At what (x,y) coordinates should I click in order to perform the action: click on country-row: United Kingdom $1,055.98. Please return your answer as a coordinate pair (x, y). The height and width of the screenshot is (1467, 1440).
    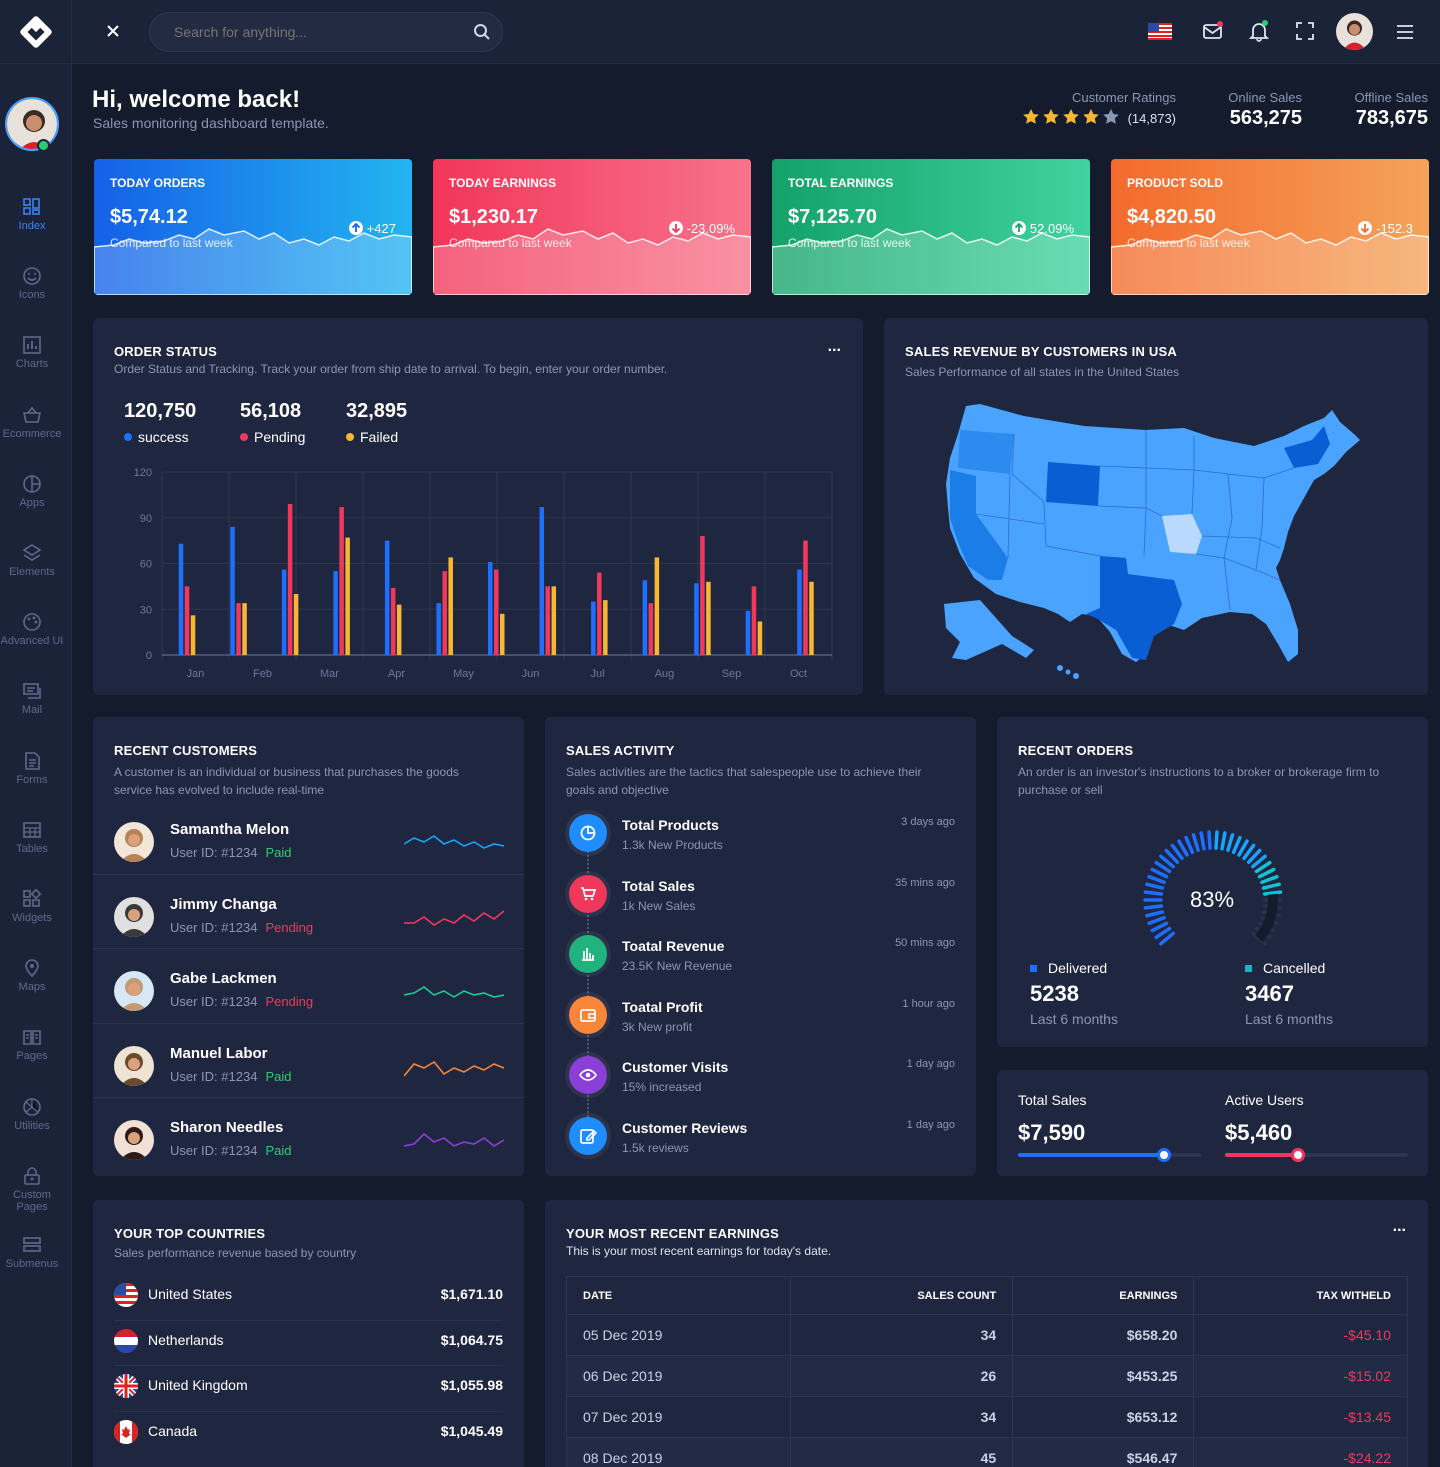
    Looking at the image, I should click on (308, 1389).